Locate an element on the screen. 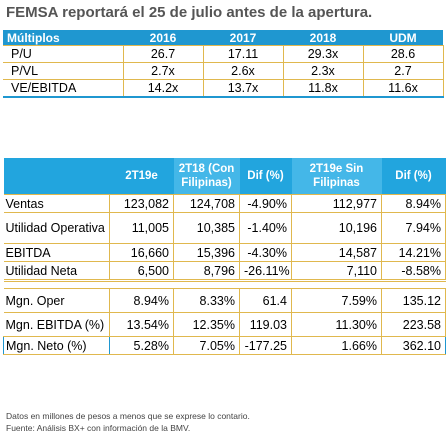  table-cell: 17.11 is located at coordinates (243, 54).